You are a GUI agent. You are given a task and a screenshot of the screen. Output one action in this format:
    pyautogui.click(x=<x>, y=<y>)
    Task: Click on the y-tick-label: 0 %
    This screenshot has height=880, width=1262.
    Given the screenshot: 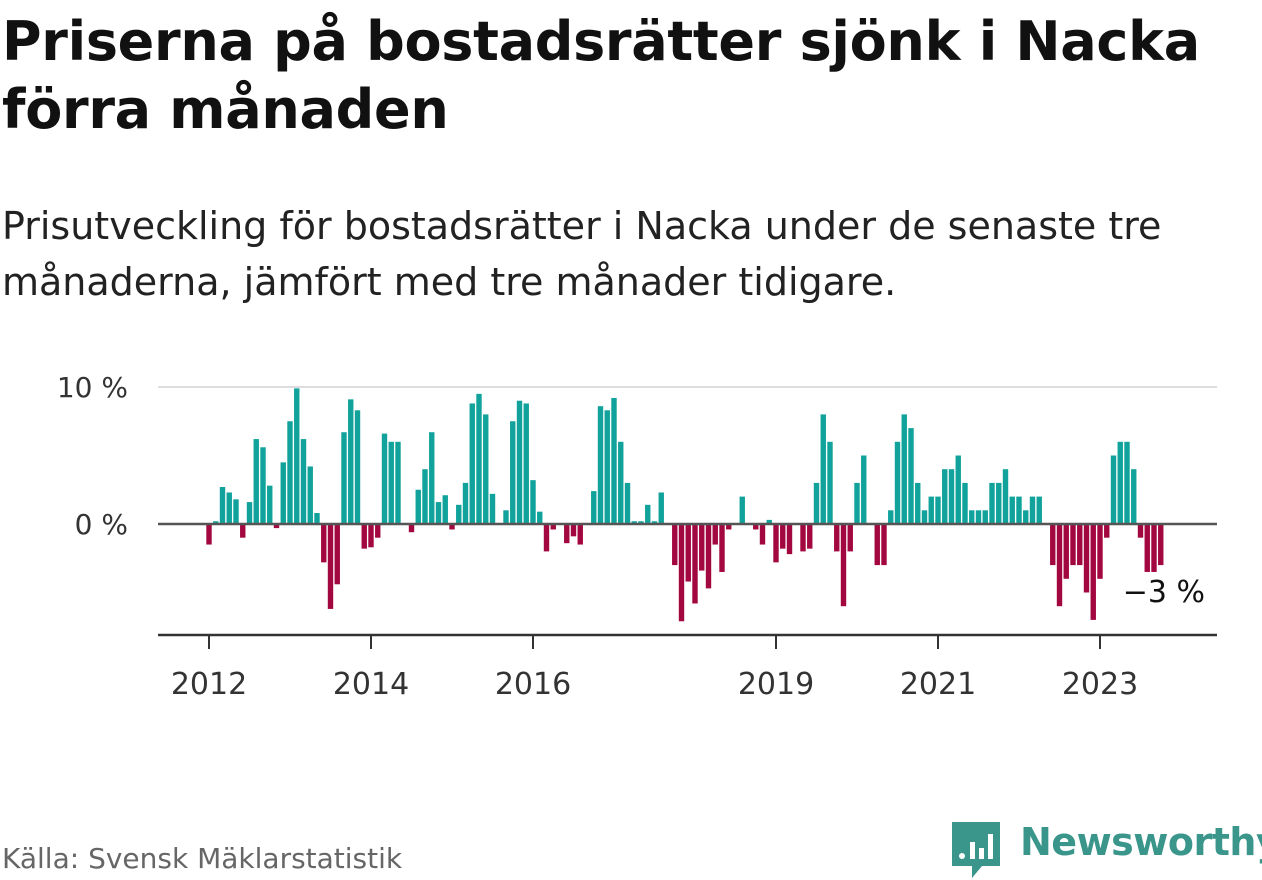 What is the action you would take?
    pyautogui.click(x=101, y=524)
    